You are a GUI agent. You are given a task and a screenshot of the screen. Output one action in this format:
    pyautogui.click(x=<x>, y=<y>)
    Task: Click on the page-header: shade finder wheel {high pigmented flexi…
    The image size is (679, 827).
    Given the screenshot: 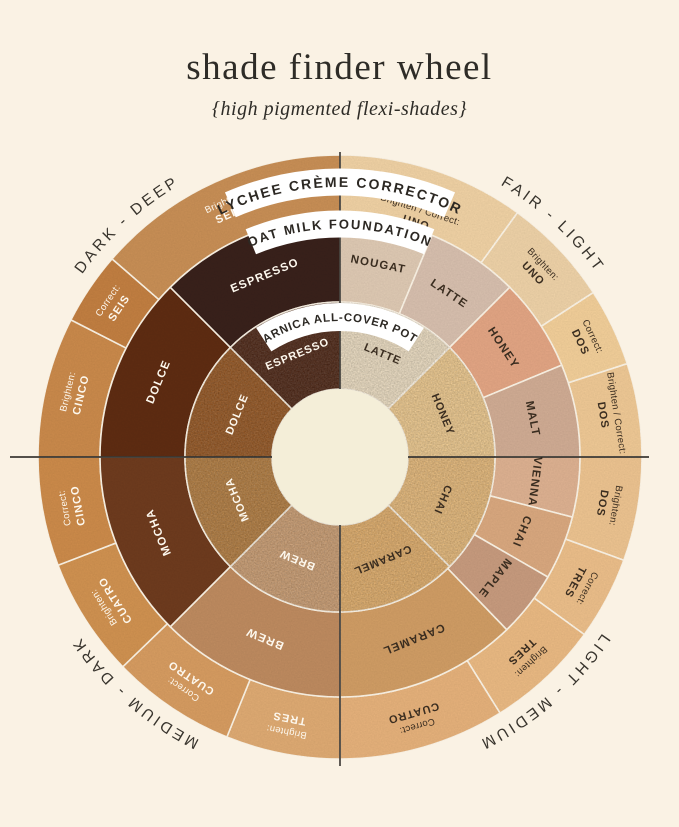 What is the action you would take?
    pyautogui.click(x=339, y=83)
    